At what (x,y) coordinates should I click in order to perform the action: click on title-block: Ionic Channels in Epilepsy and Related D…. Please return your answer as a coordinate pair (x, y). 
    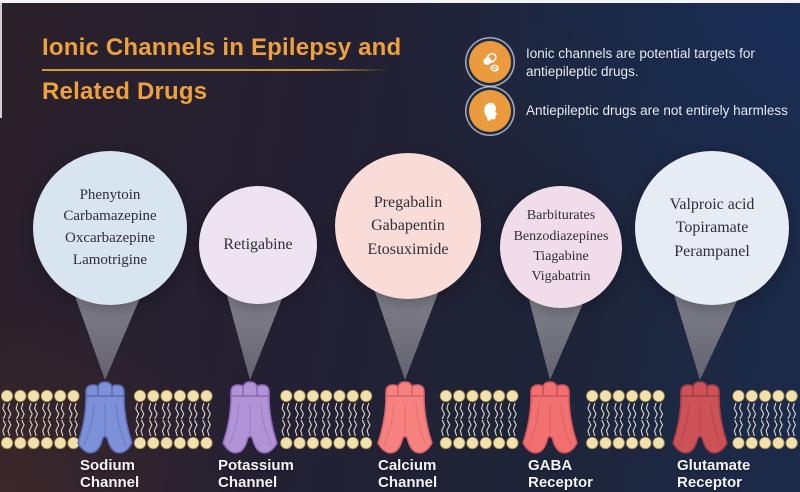
    Looking at the image, I should click on (221, 70).